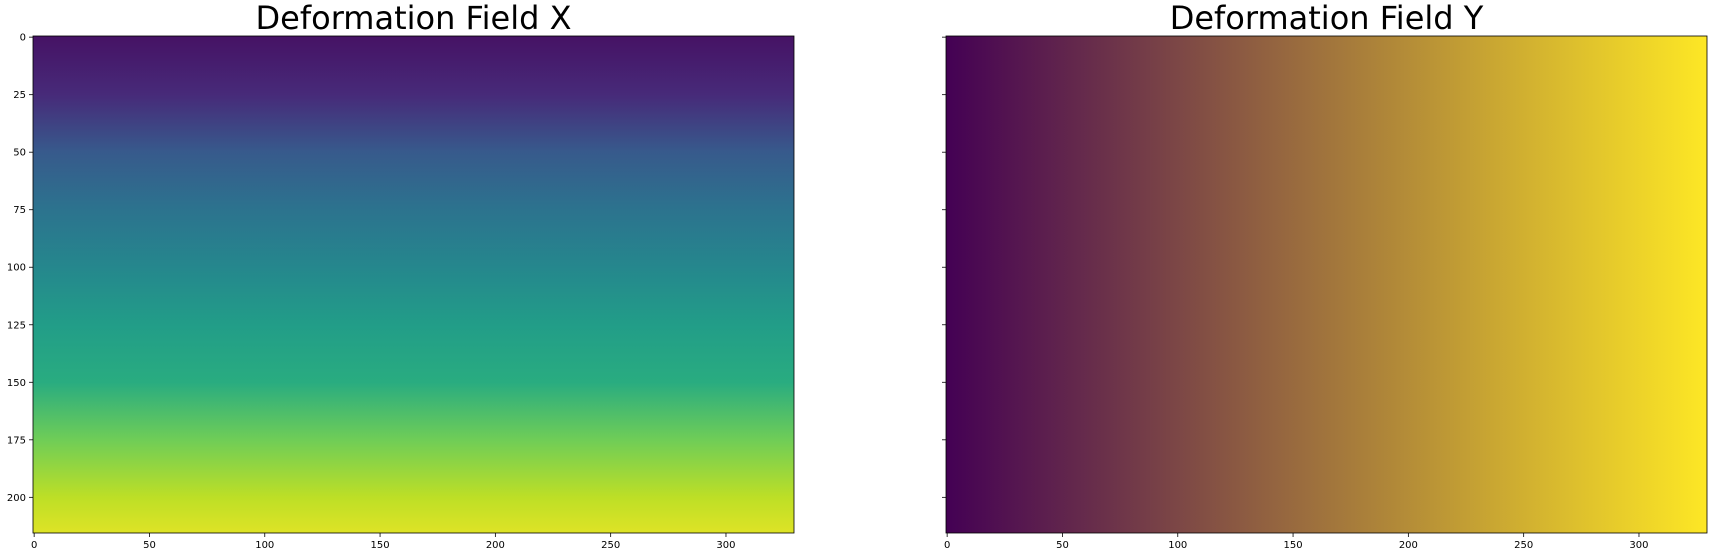 Image resolution: width=1714 pixels, height=557 pixels. I want to click on y-tick-label: 125, so click(16, 325).